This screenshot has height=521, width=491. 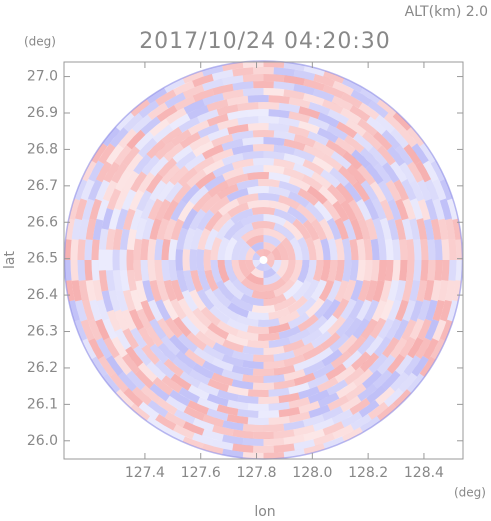 What do you see at coordinates (42, 186) in the screenshot?
I see `y-tick-label: 26.7` at bounding box center [42, 186].